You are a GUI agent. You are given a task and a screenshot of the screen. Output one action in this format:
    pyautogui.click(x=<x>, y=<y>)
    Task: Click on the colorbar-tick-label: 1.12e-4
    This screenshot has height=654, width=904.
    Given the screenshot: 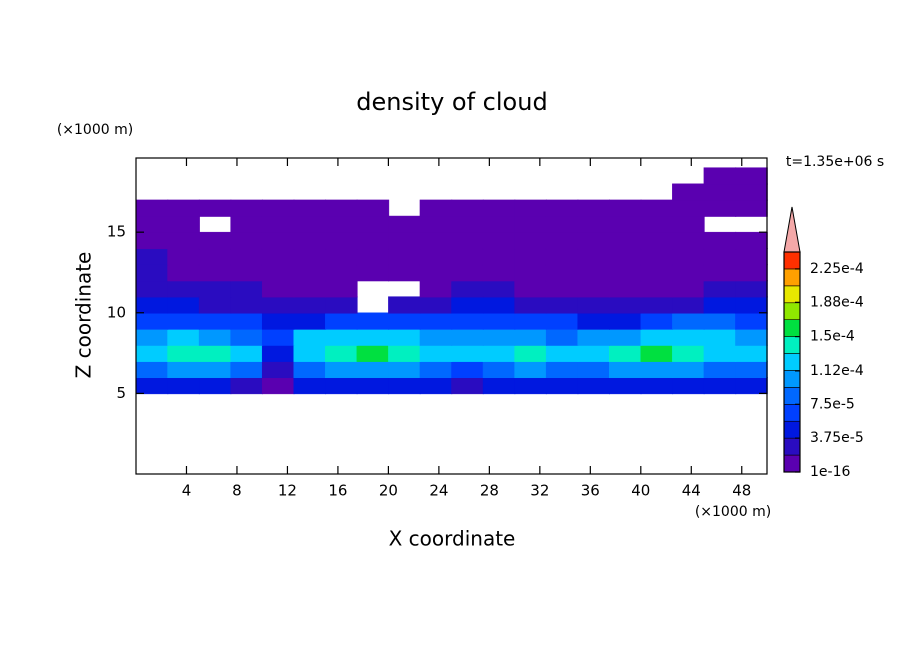 What is the action you would take?
    pyautogui.click(x=837, y=371)
    